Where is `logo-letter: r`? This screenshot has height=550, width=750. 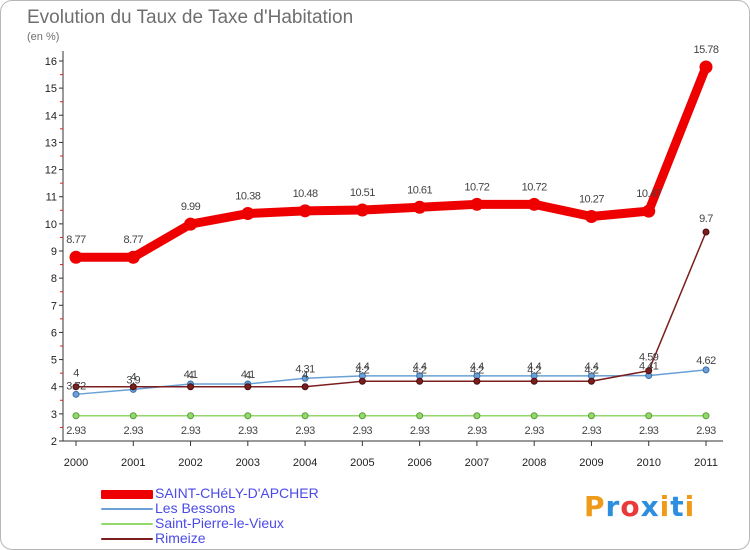
logo-letter: r is located at coordinates (613, 506).